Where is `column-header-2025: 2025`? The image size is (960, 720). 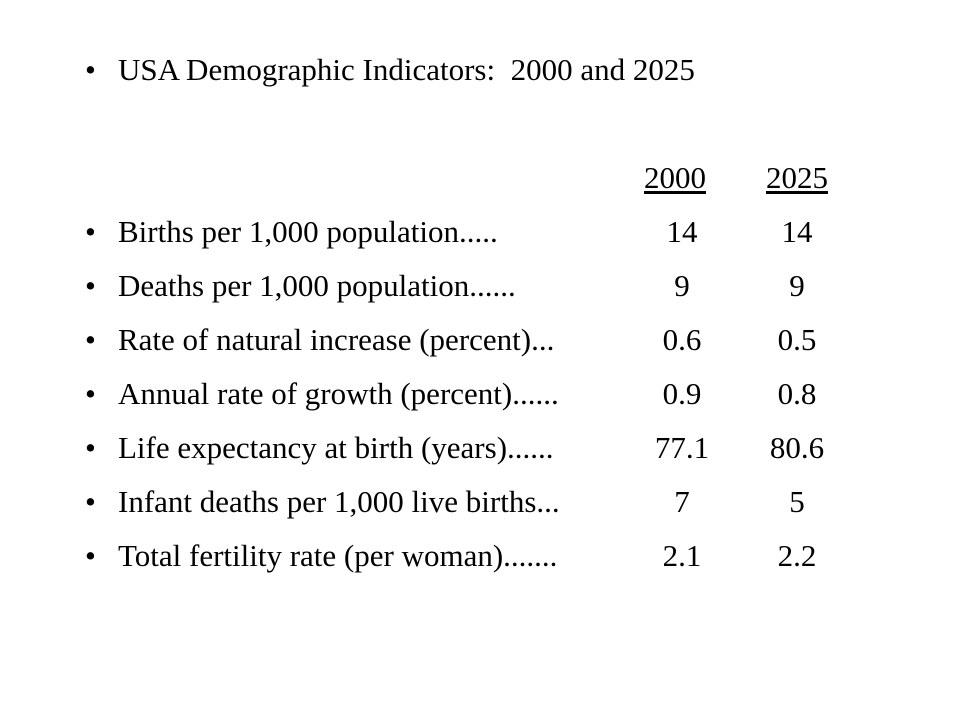 column-header-2025: 2025 is located at coordinates (797, 177).